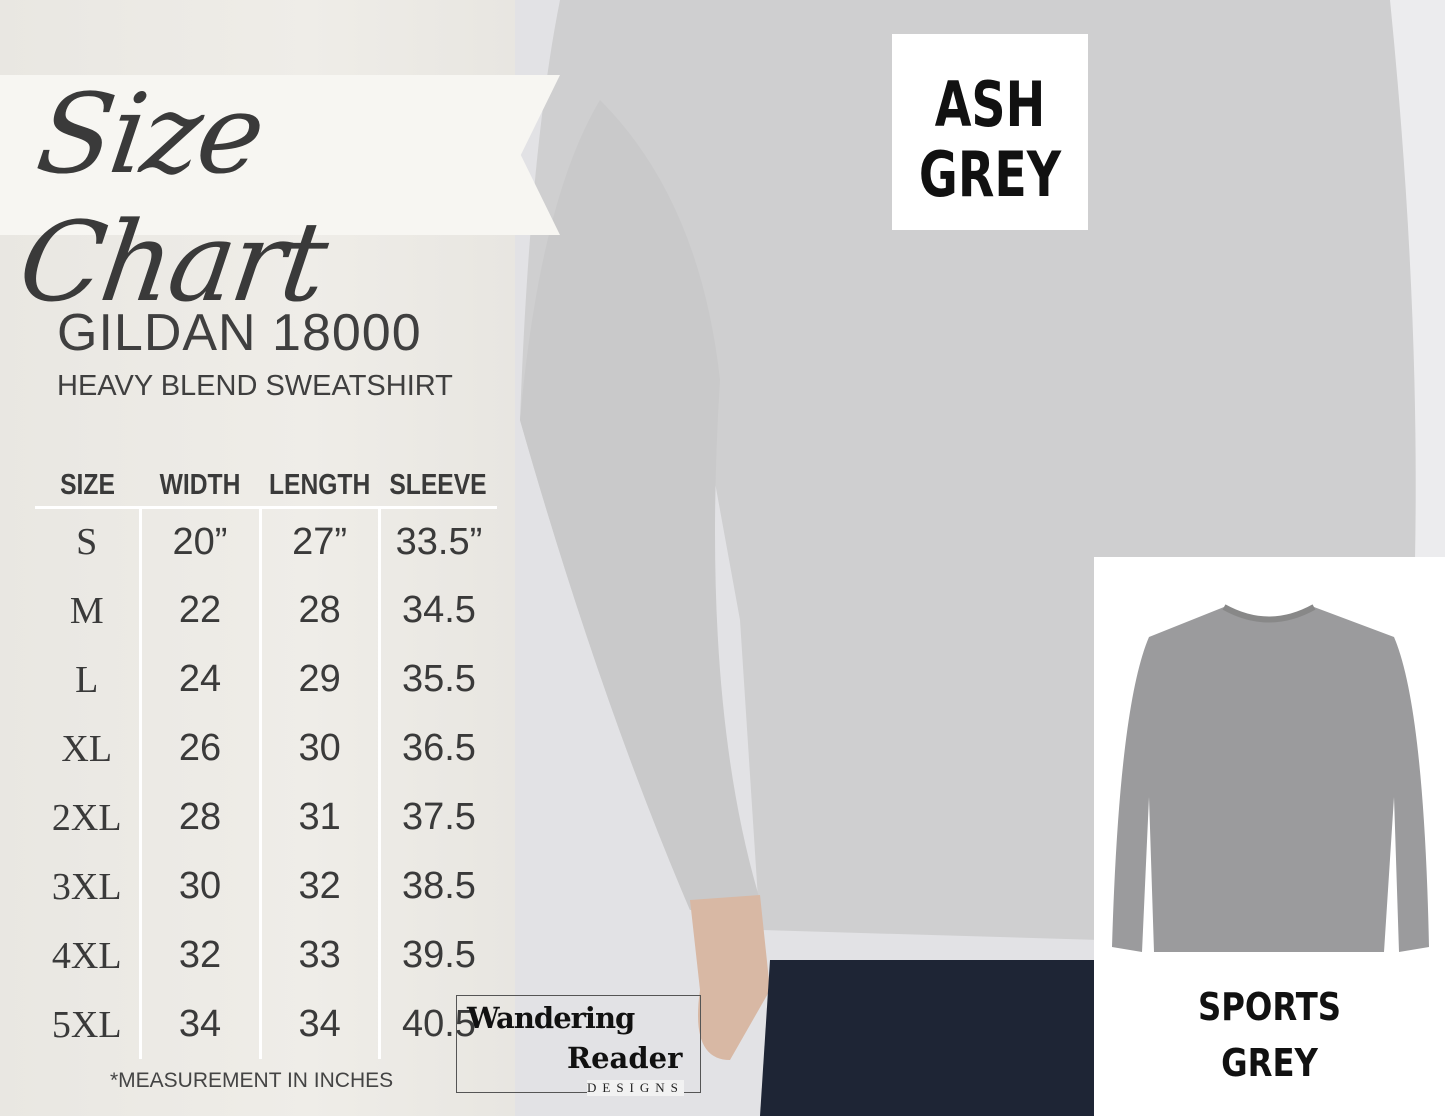 This screenshot has width=1445, height=1116. I want to click on table-row: 5XL 34 34 40.5, so click(266, 1024).